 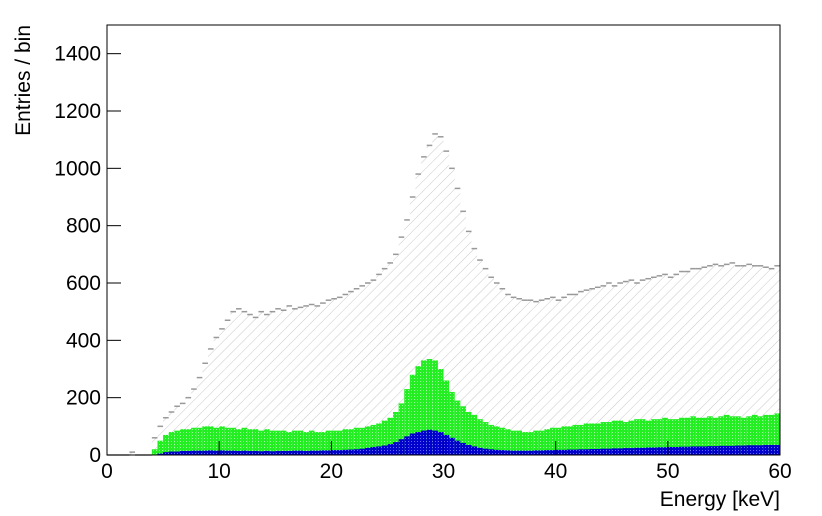 I want to click on y-tick-label: 0, so click(x=95, y=455).